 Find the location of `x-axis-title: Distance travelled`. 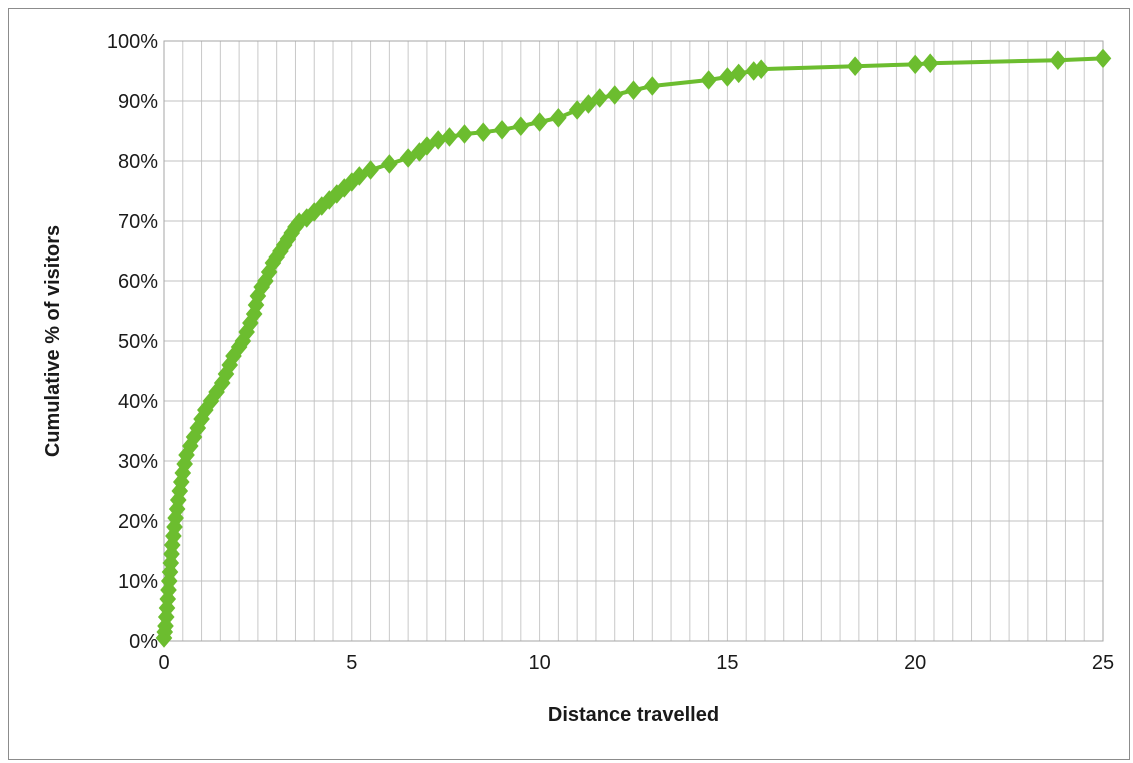

x-axis-title: Distance travelled is located at coordinates (633, 715).